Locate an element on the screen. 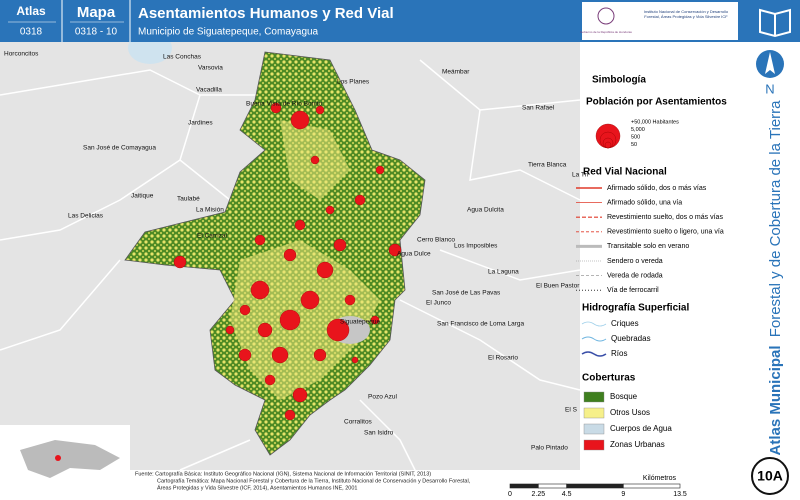 The height and width of the screenshot is (500, 800). scale-label: 2.25 is located at coordinates (539, 494).